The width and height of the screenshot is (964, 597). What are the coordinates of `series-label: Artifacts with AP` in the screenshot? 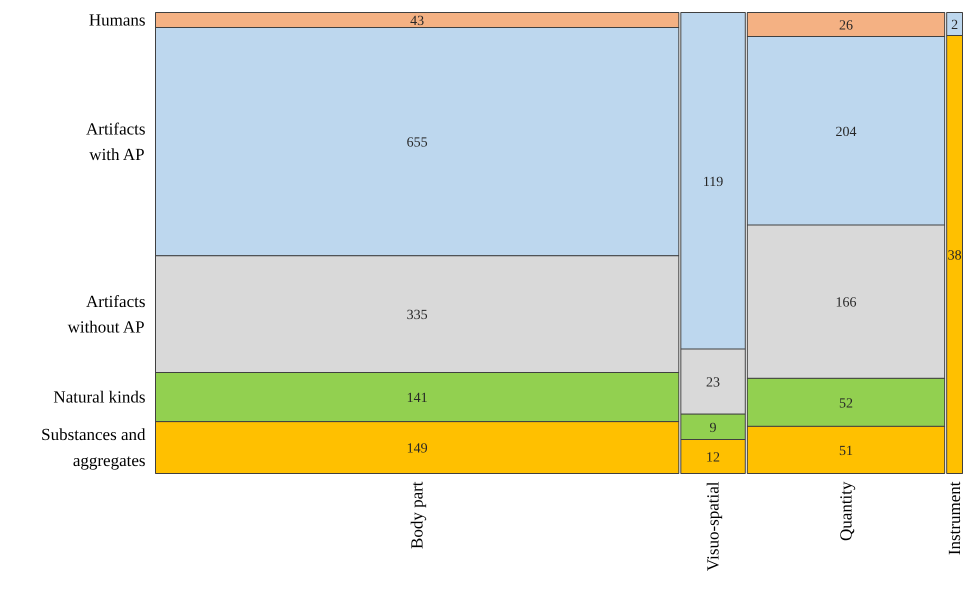 It's located at (116, 141).